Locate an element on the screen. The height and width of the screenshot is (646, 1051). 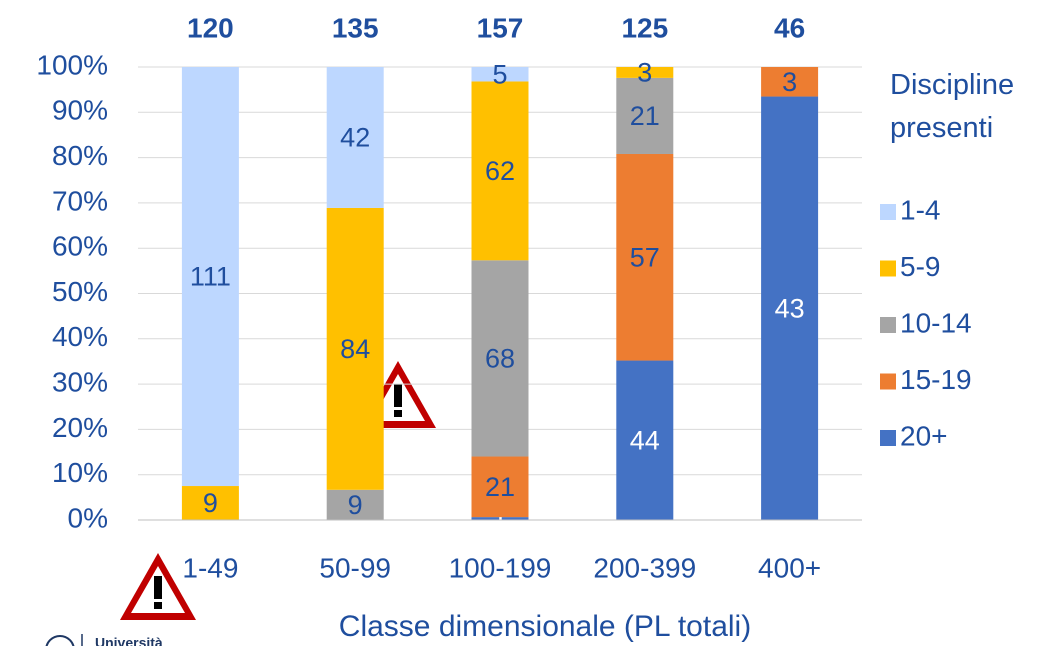
data-label: 5 is located at coordinates (499, 74).